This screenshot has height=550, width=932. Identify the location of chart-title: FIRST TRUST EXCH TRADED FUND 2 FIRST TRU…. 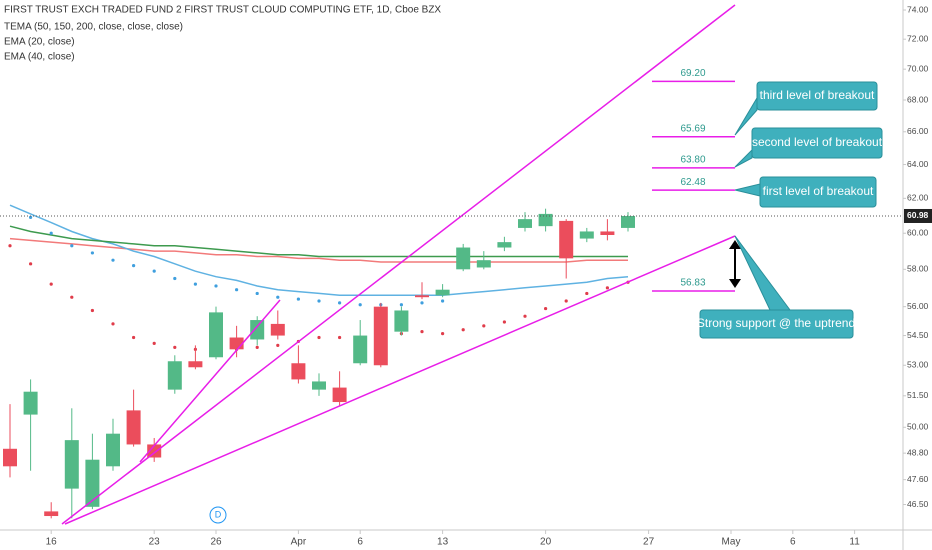
(222, 10).